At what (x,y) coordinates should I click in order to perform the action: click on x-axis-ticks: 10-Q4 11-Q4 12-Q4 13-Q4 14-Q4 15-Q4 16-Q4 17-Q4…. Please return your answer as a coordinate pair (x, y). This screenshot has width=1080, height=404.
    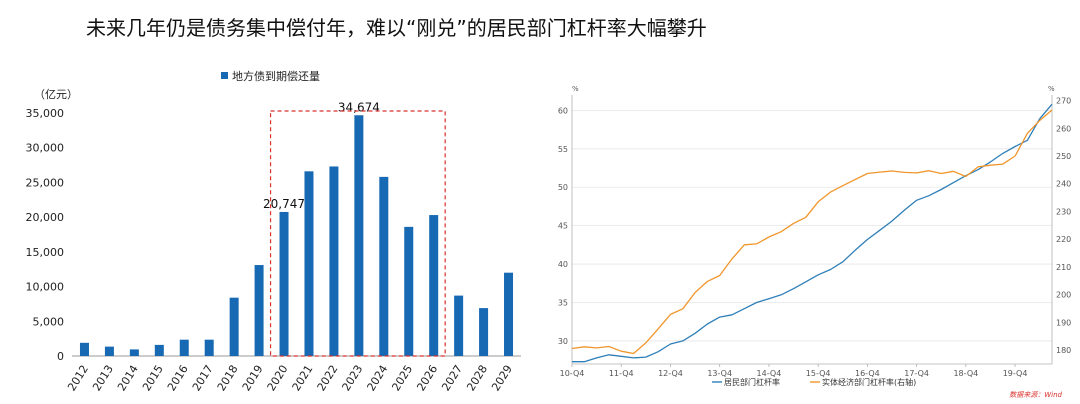
    Looking at the image, I should click on (794, 371).